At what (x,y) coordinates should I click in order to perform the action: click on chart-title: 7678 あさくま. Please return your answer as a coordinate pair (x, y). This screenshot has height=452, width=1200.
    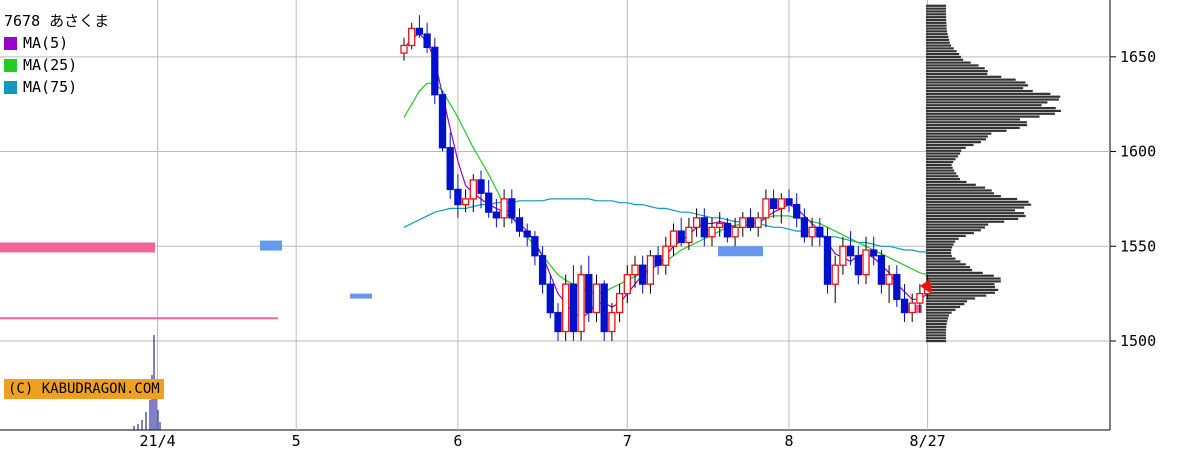
    Looking at the image, I should click on (57, 21).